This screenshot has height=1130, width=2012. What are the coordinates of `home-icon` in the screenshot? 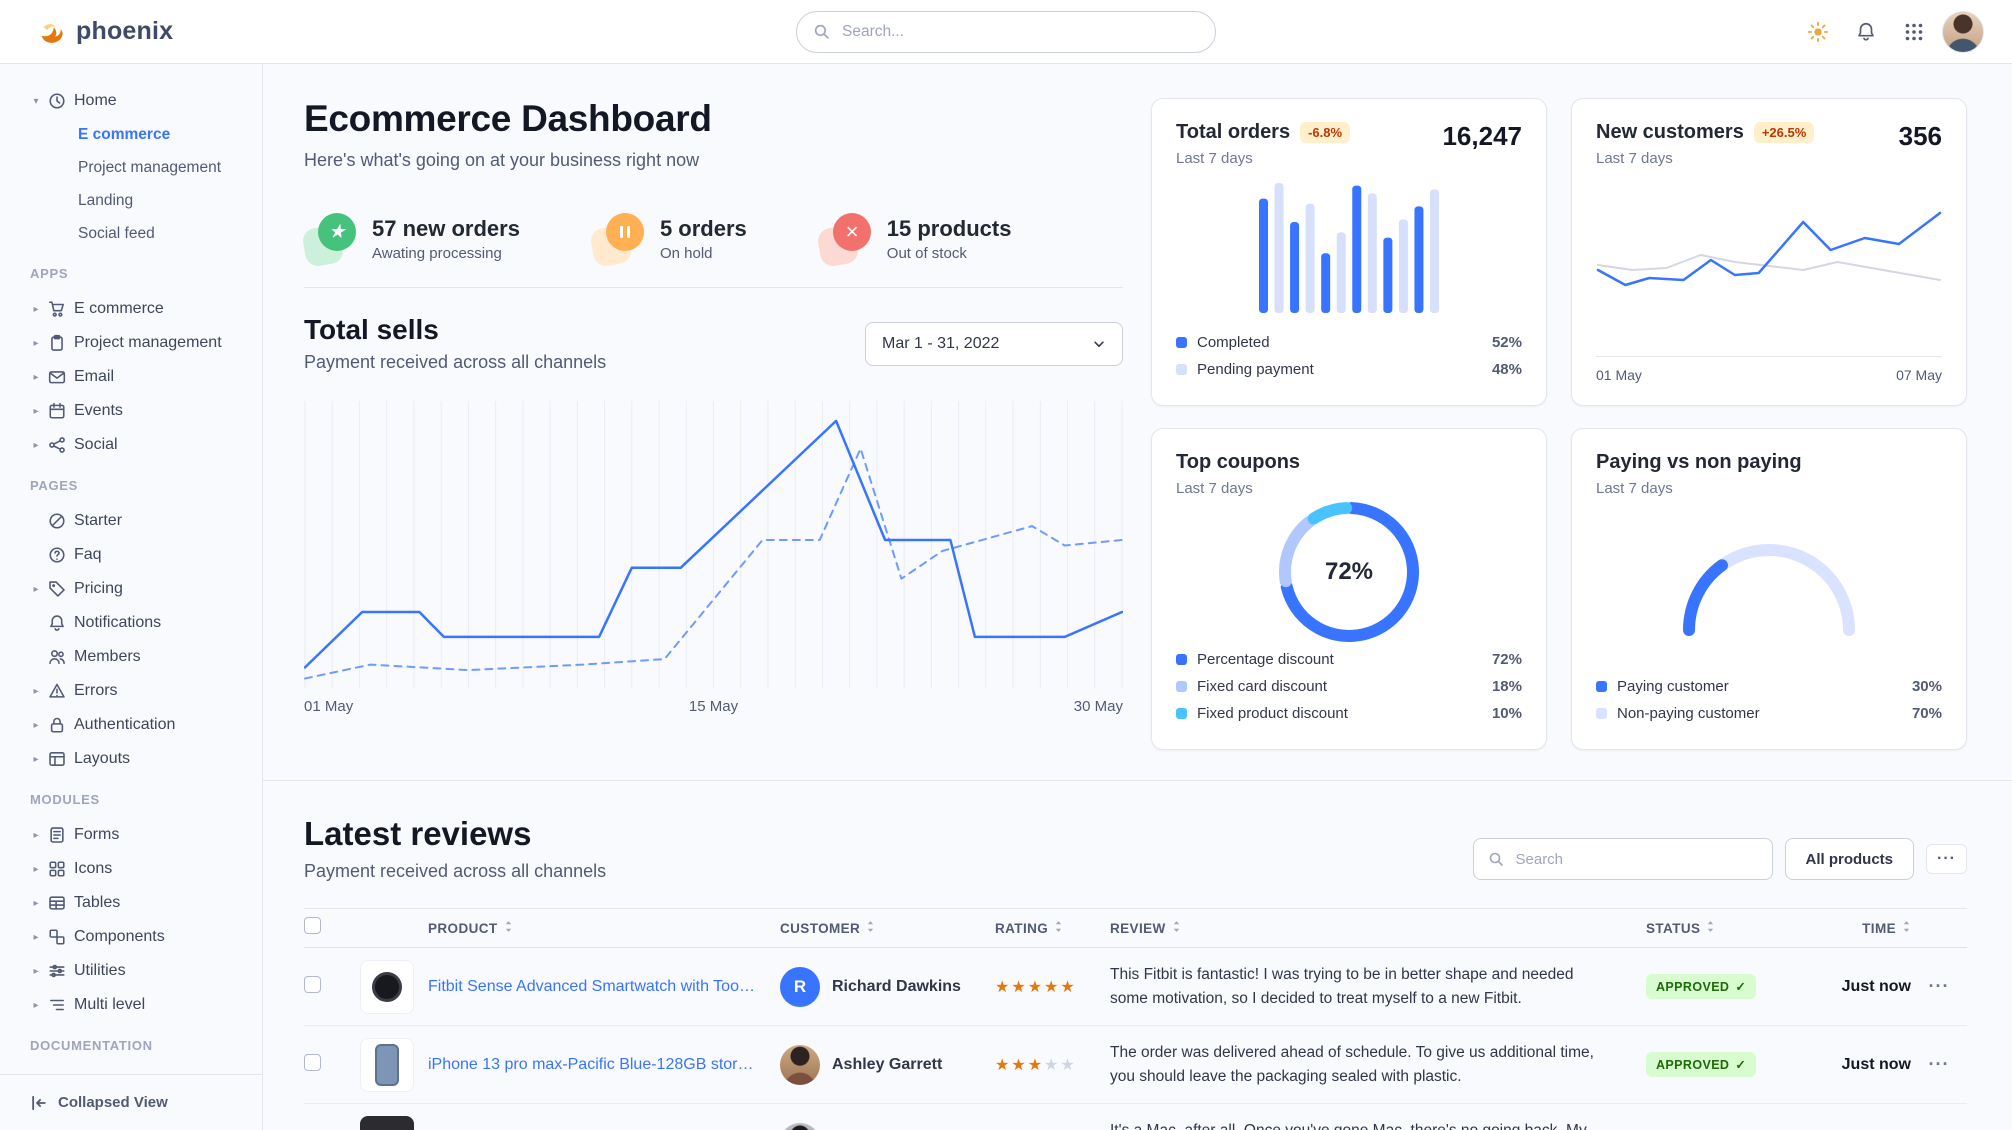 It's located at (58, 101).